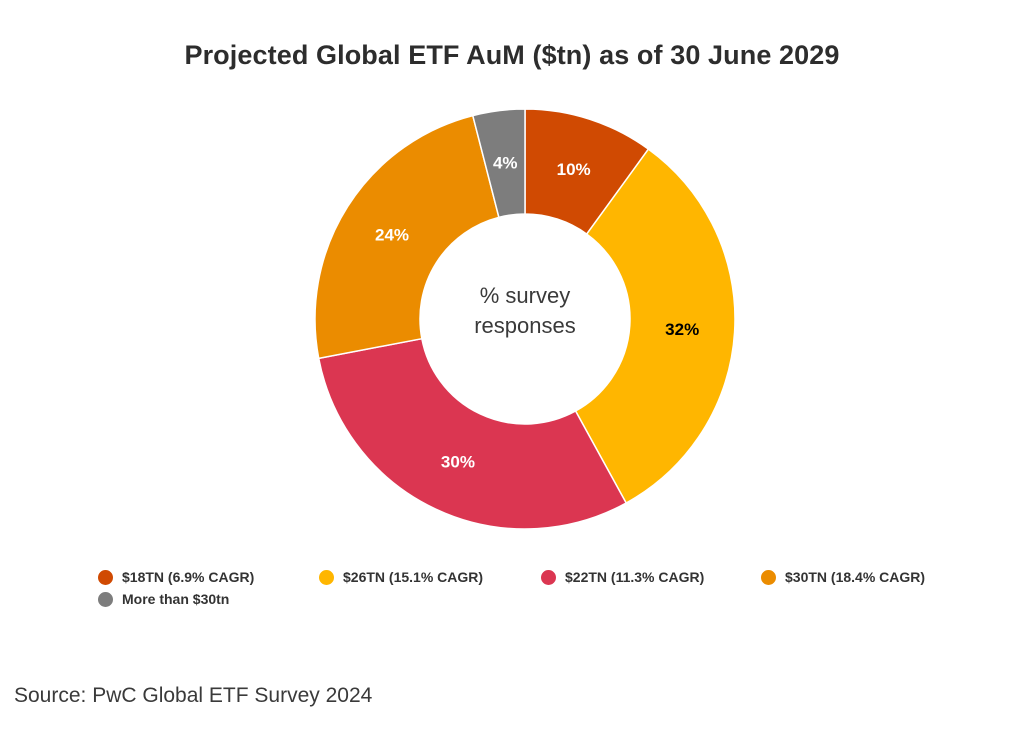 This screenshot has height=731, width=1024. Describe the element at coordinates (176, 599) in the screenshot. I see `legend-label-more-than-30tn: More than $30tn` at that location.